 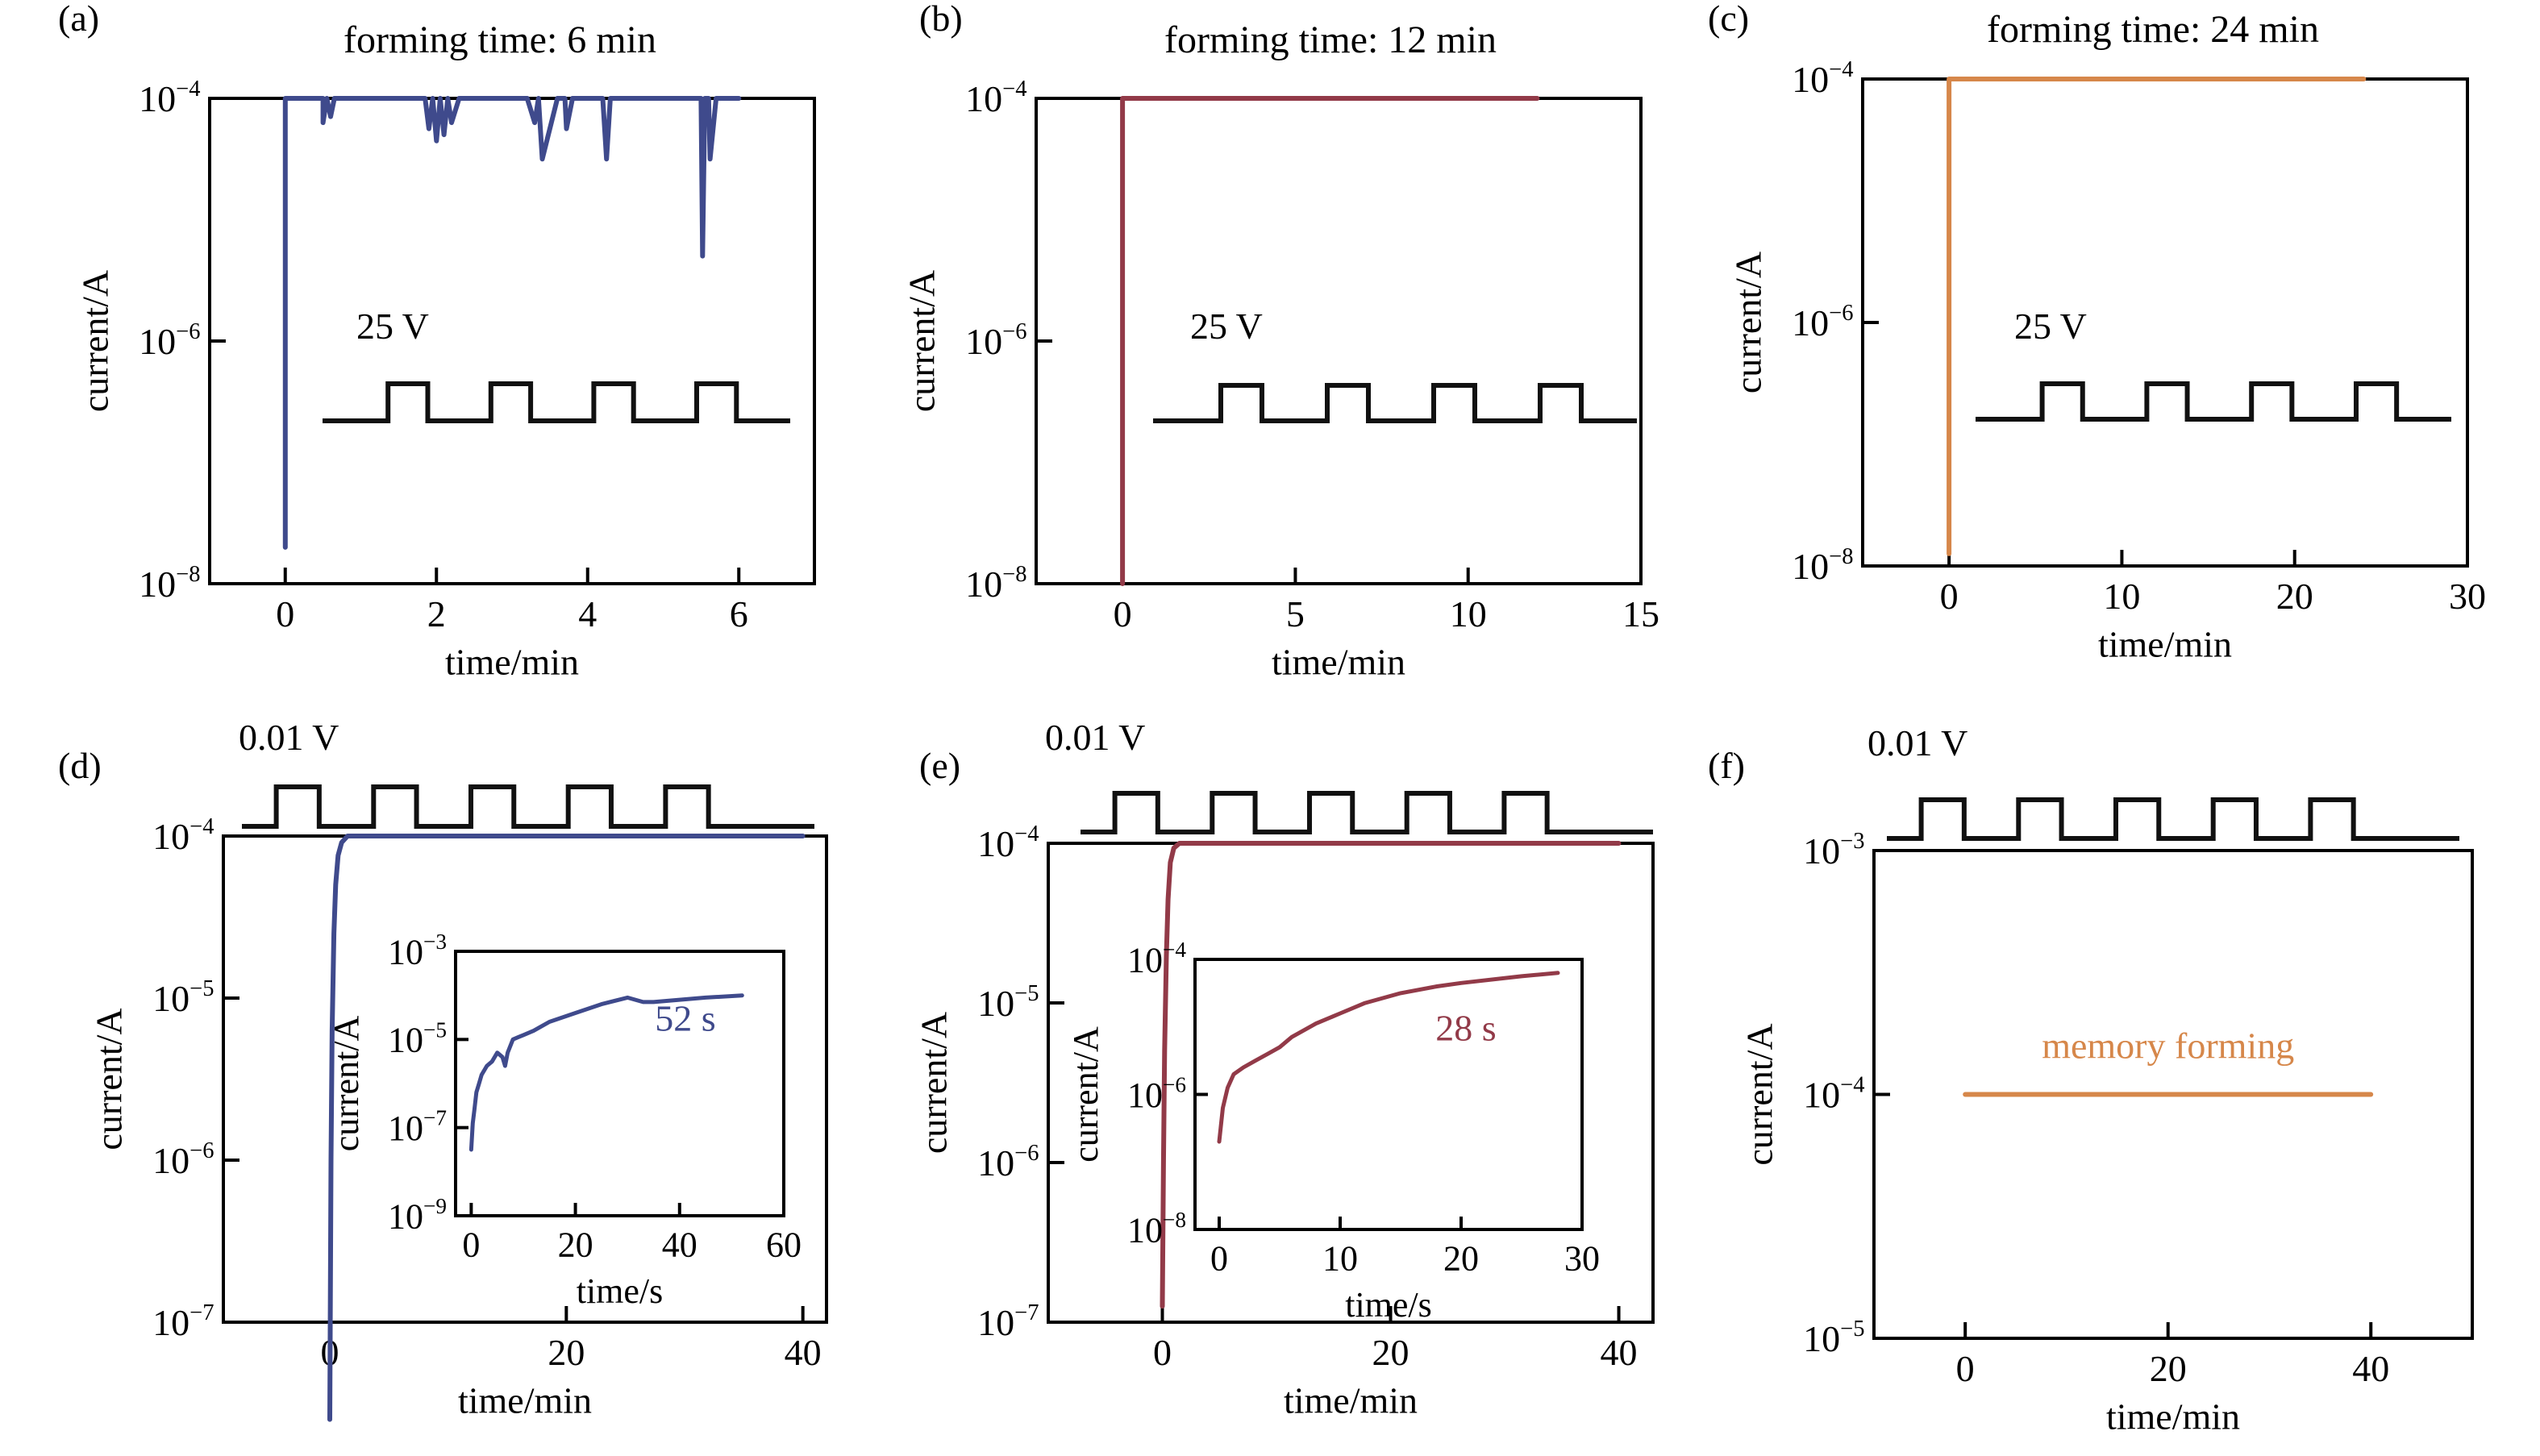 What do you see at coordinates (996, 583) in the screenshot?
I see `y-tick-label: 10⁻⁸` at bounding box center [996, 583].